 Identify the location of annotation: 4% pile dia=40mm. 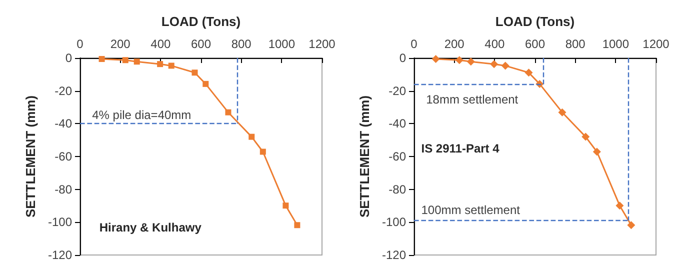
(142, 115).